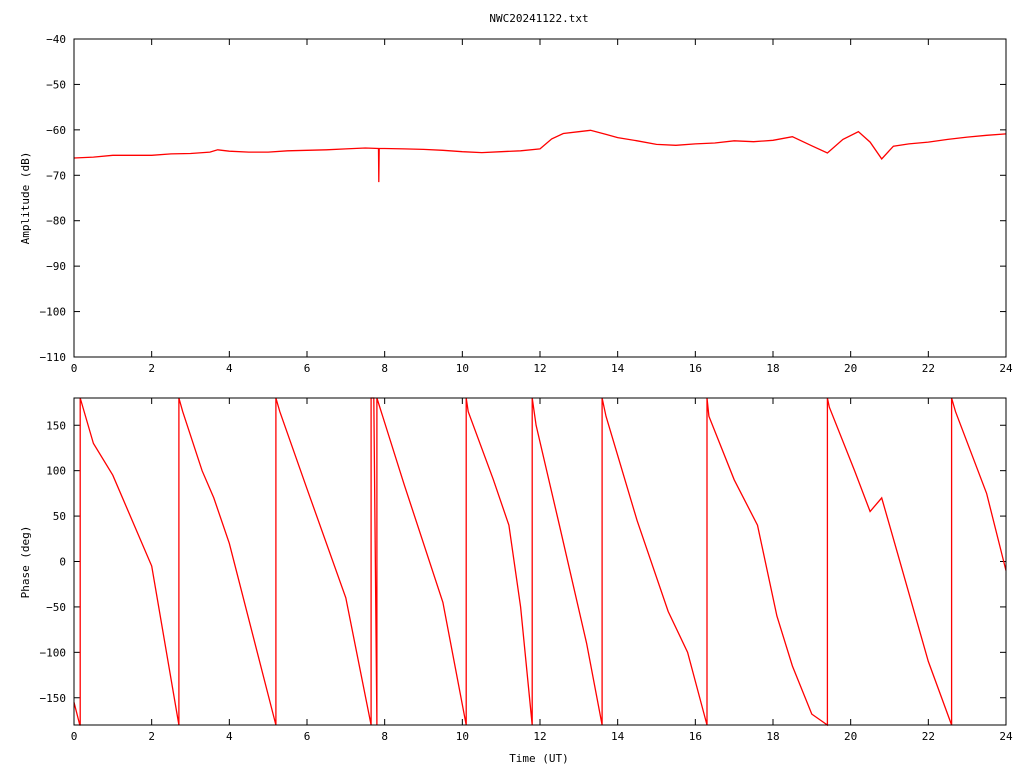 The height and width of the screenshot is (768, 1024). Describe the element at coordinates (56, 130) in the screenshot. I see `amplitude-y-tick-label: −60` at that location.